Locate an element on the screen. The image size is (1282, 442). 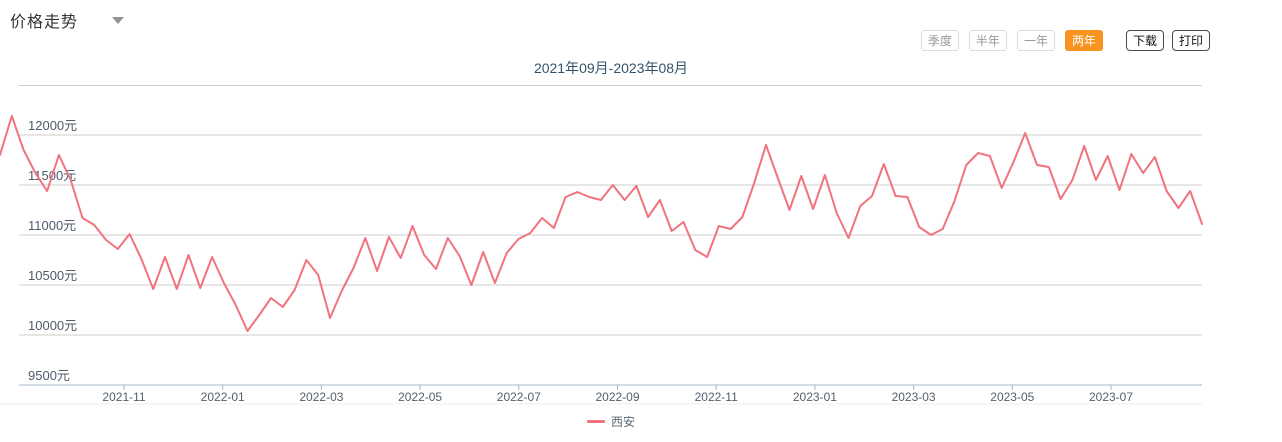
x-axis-label: 2022-07 is located at coordinates (519, 397).